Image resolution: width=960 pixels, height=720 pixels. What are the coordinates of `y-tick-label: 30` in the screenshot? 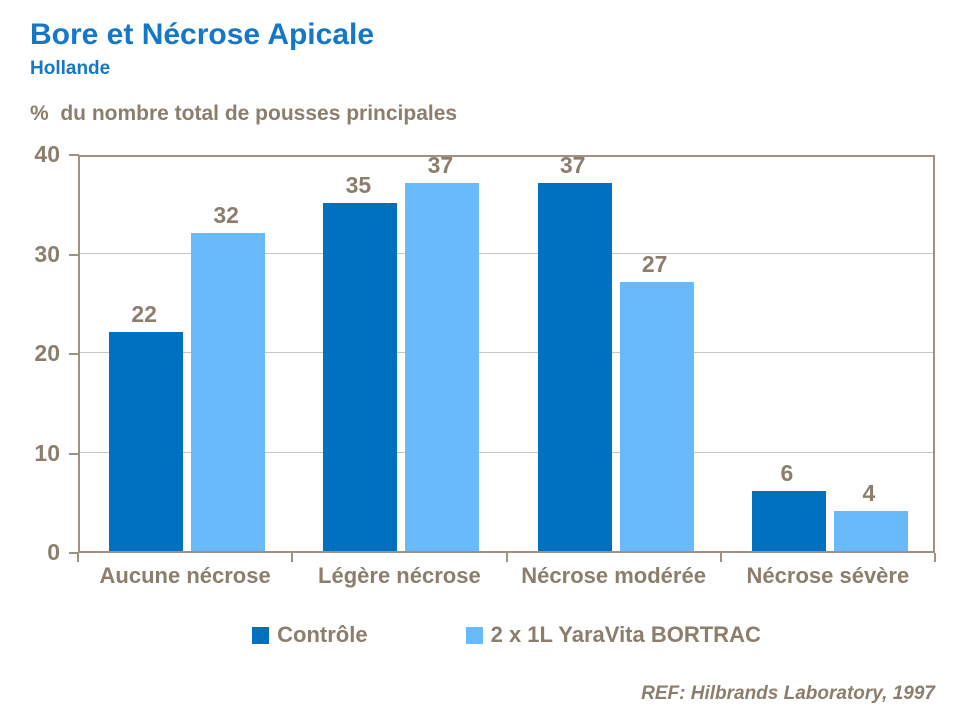 It's located at (47, 253).